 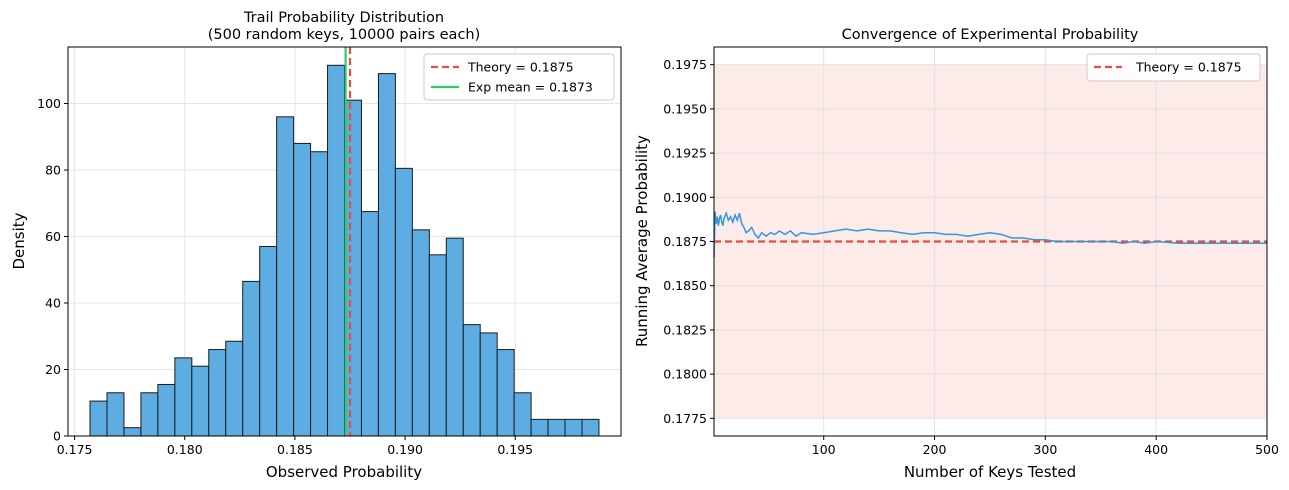 What do you see at coordinates (935, 449) in the screenshot?
I see `x-tick-label: 200` at bounding box center [935, 449].